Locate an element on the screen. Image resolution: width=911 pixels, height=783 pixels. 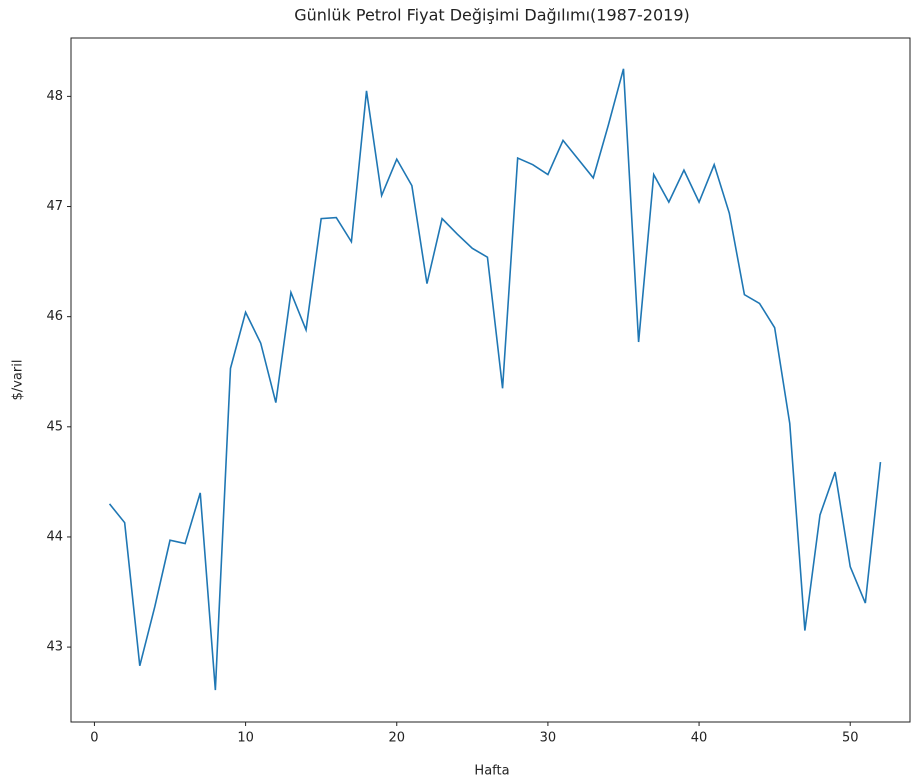
x-tick-label: 20 is located at coordinates (396, 738).